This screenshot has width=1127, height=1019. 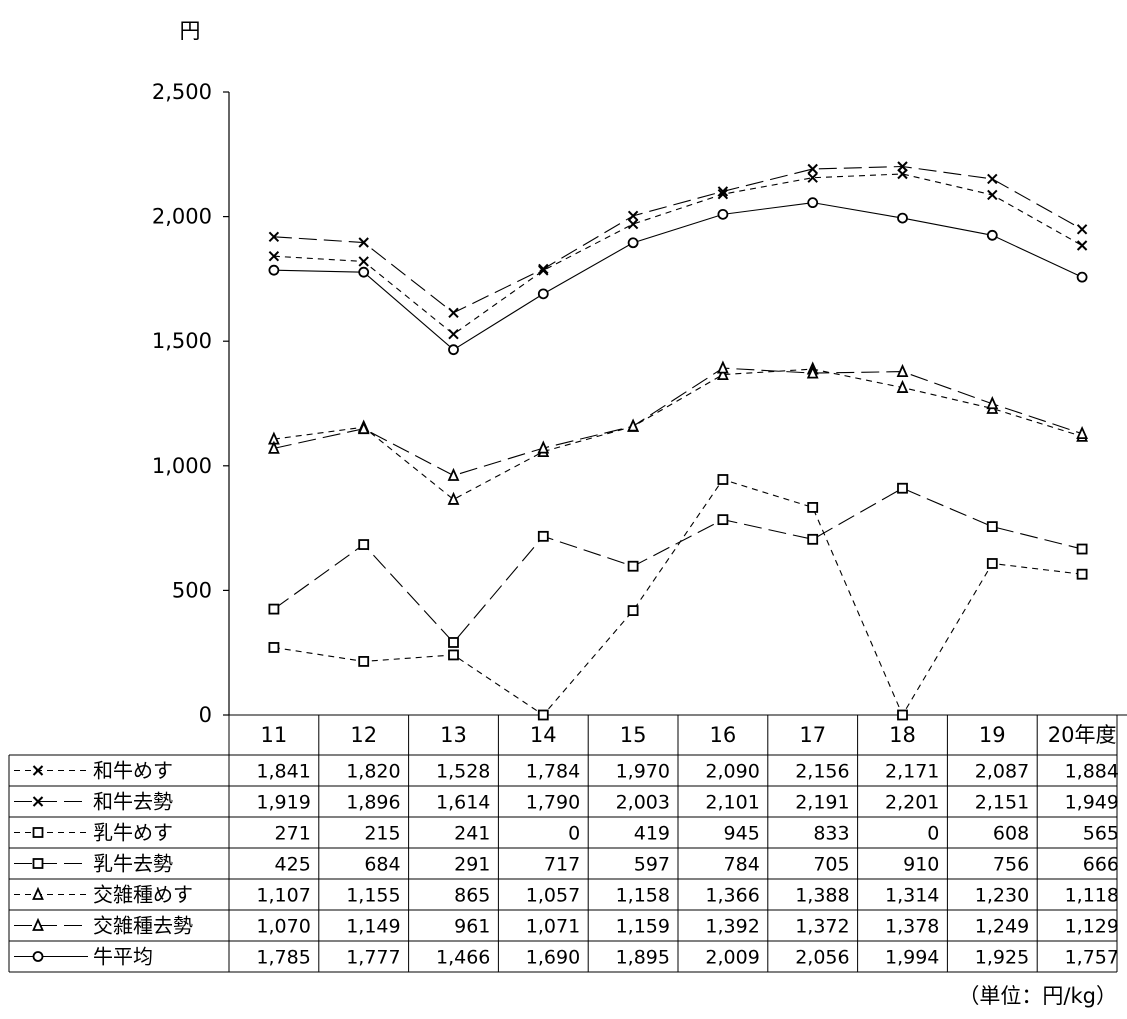 I want to click on unit-note: （単位：円/kg）, so click(x=1037, y=996).